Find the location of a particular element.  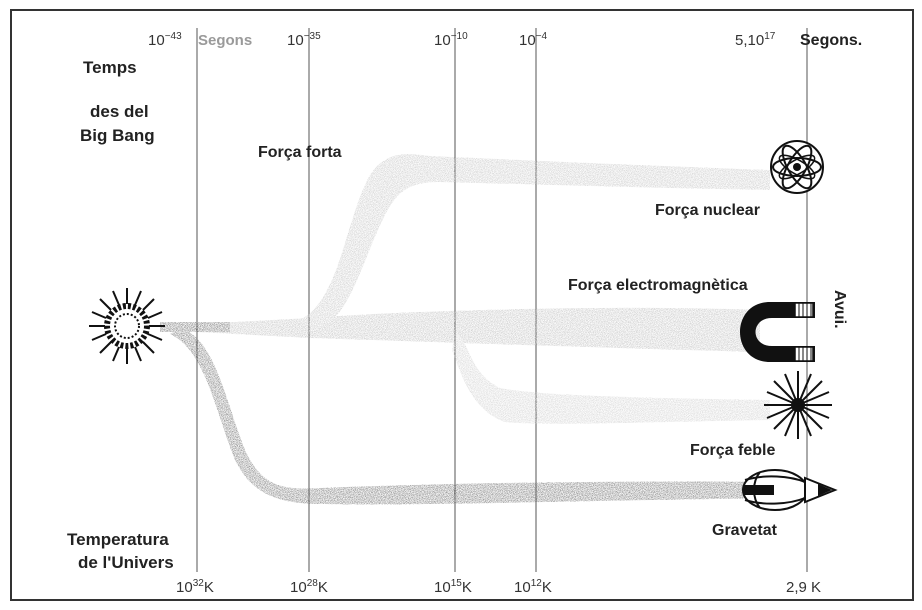

electromagnetic-force-label: Força electromagnètica is located at coordinates (658, 285).